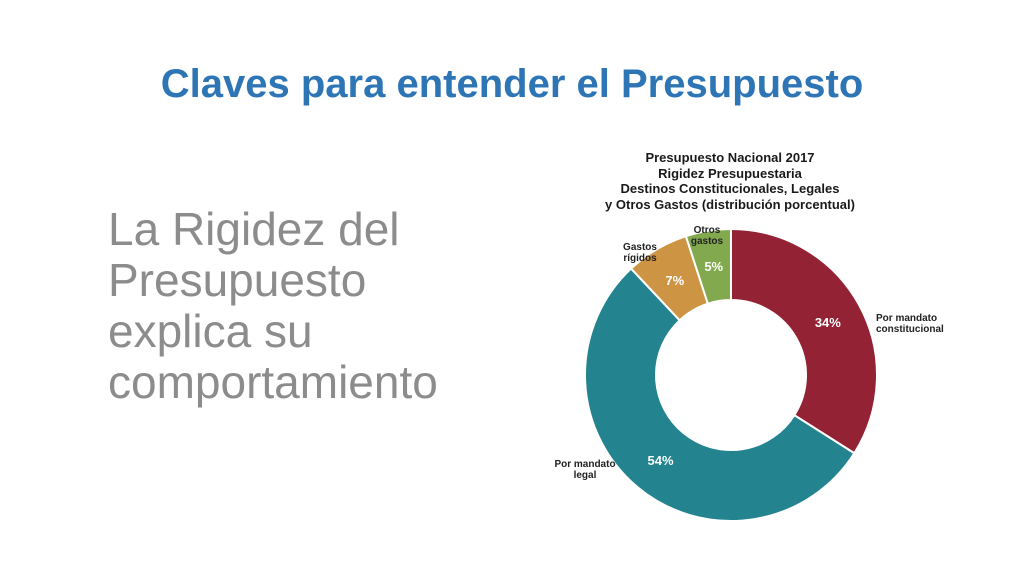 Image resolution: width=1024 pixels, height=576 pixels. Describe the element at coordinates (730, 204) in the screenshot. I see `chart-title-line: y Otros Gastos (distribución porcentual)` at that location.